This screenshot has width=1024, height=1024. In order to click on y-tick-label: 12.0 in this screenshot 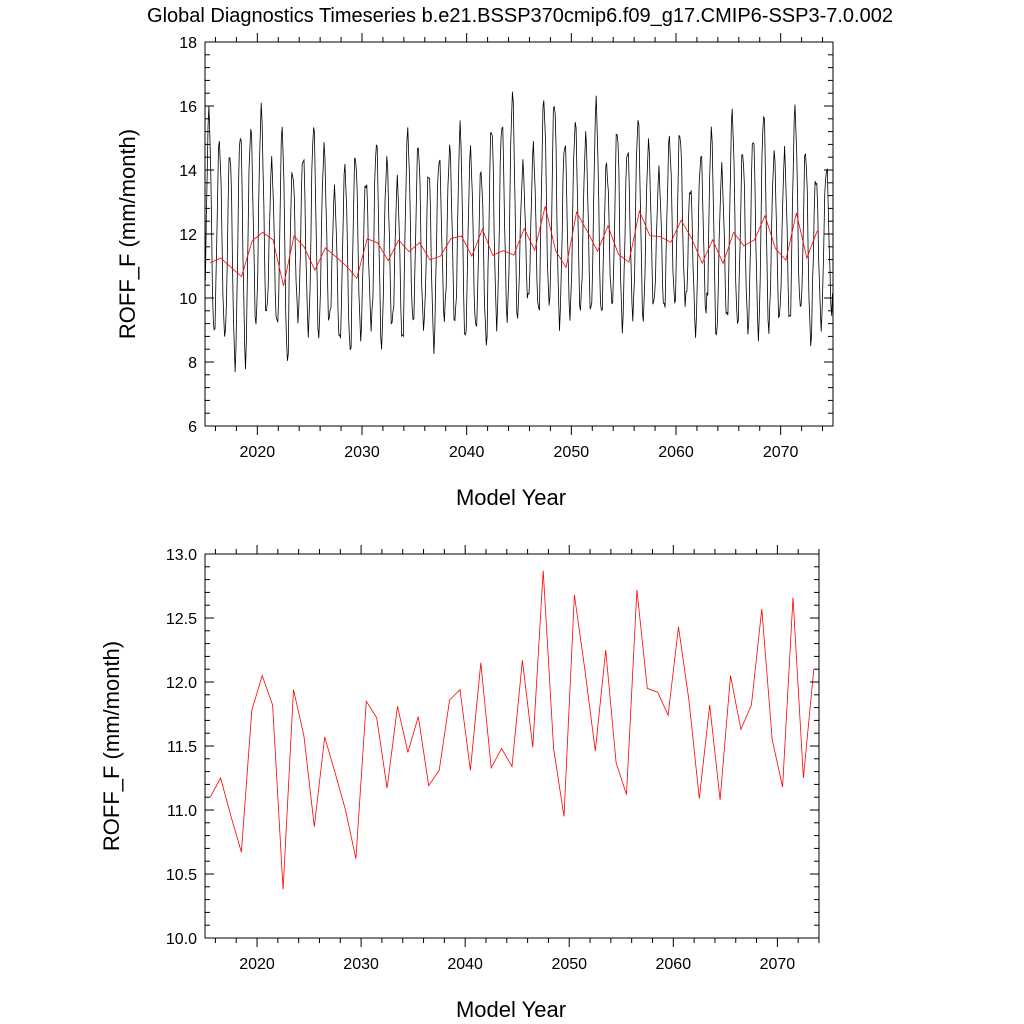, I will do `click(181, 683)`.